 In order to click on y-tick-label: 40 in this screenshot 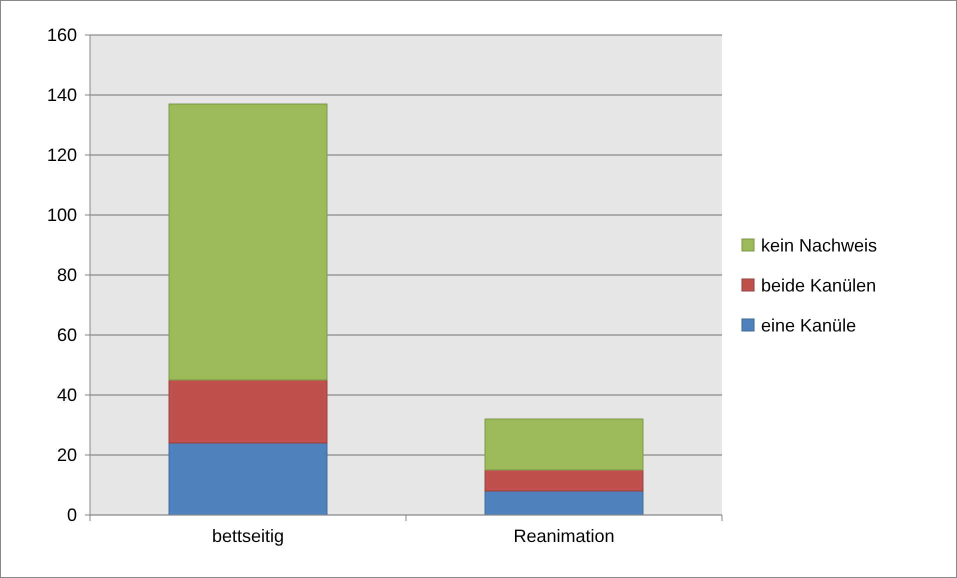, I will do `click(66, 394)`.